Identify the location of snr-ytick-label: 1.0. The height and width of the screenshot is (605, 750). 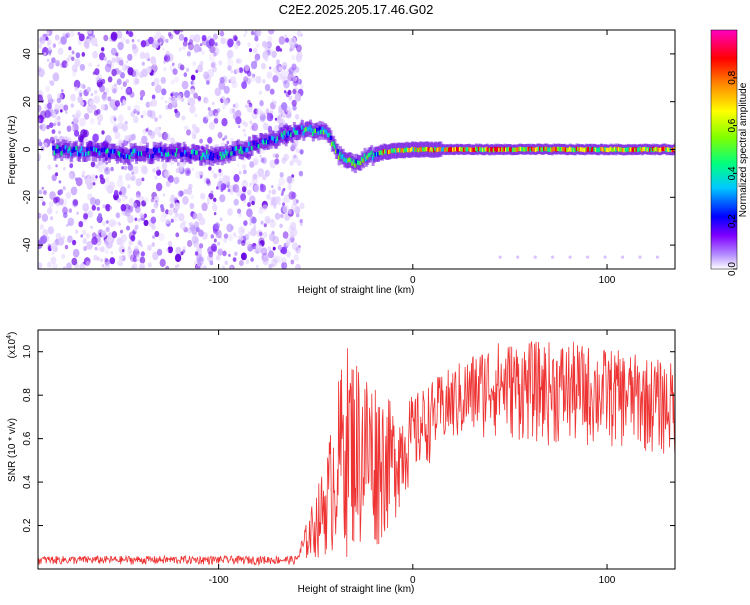
(27, 351).